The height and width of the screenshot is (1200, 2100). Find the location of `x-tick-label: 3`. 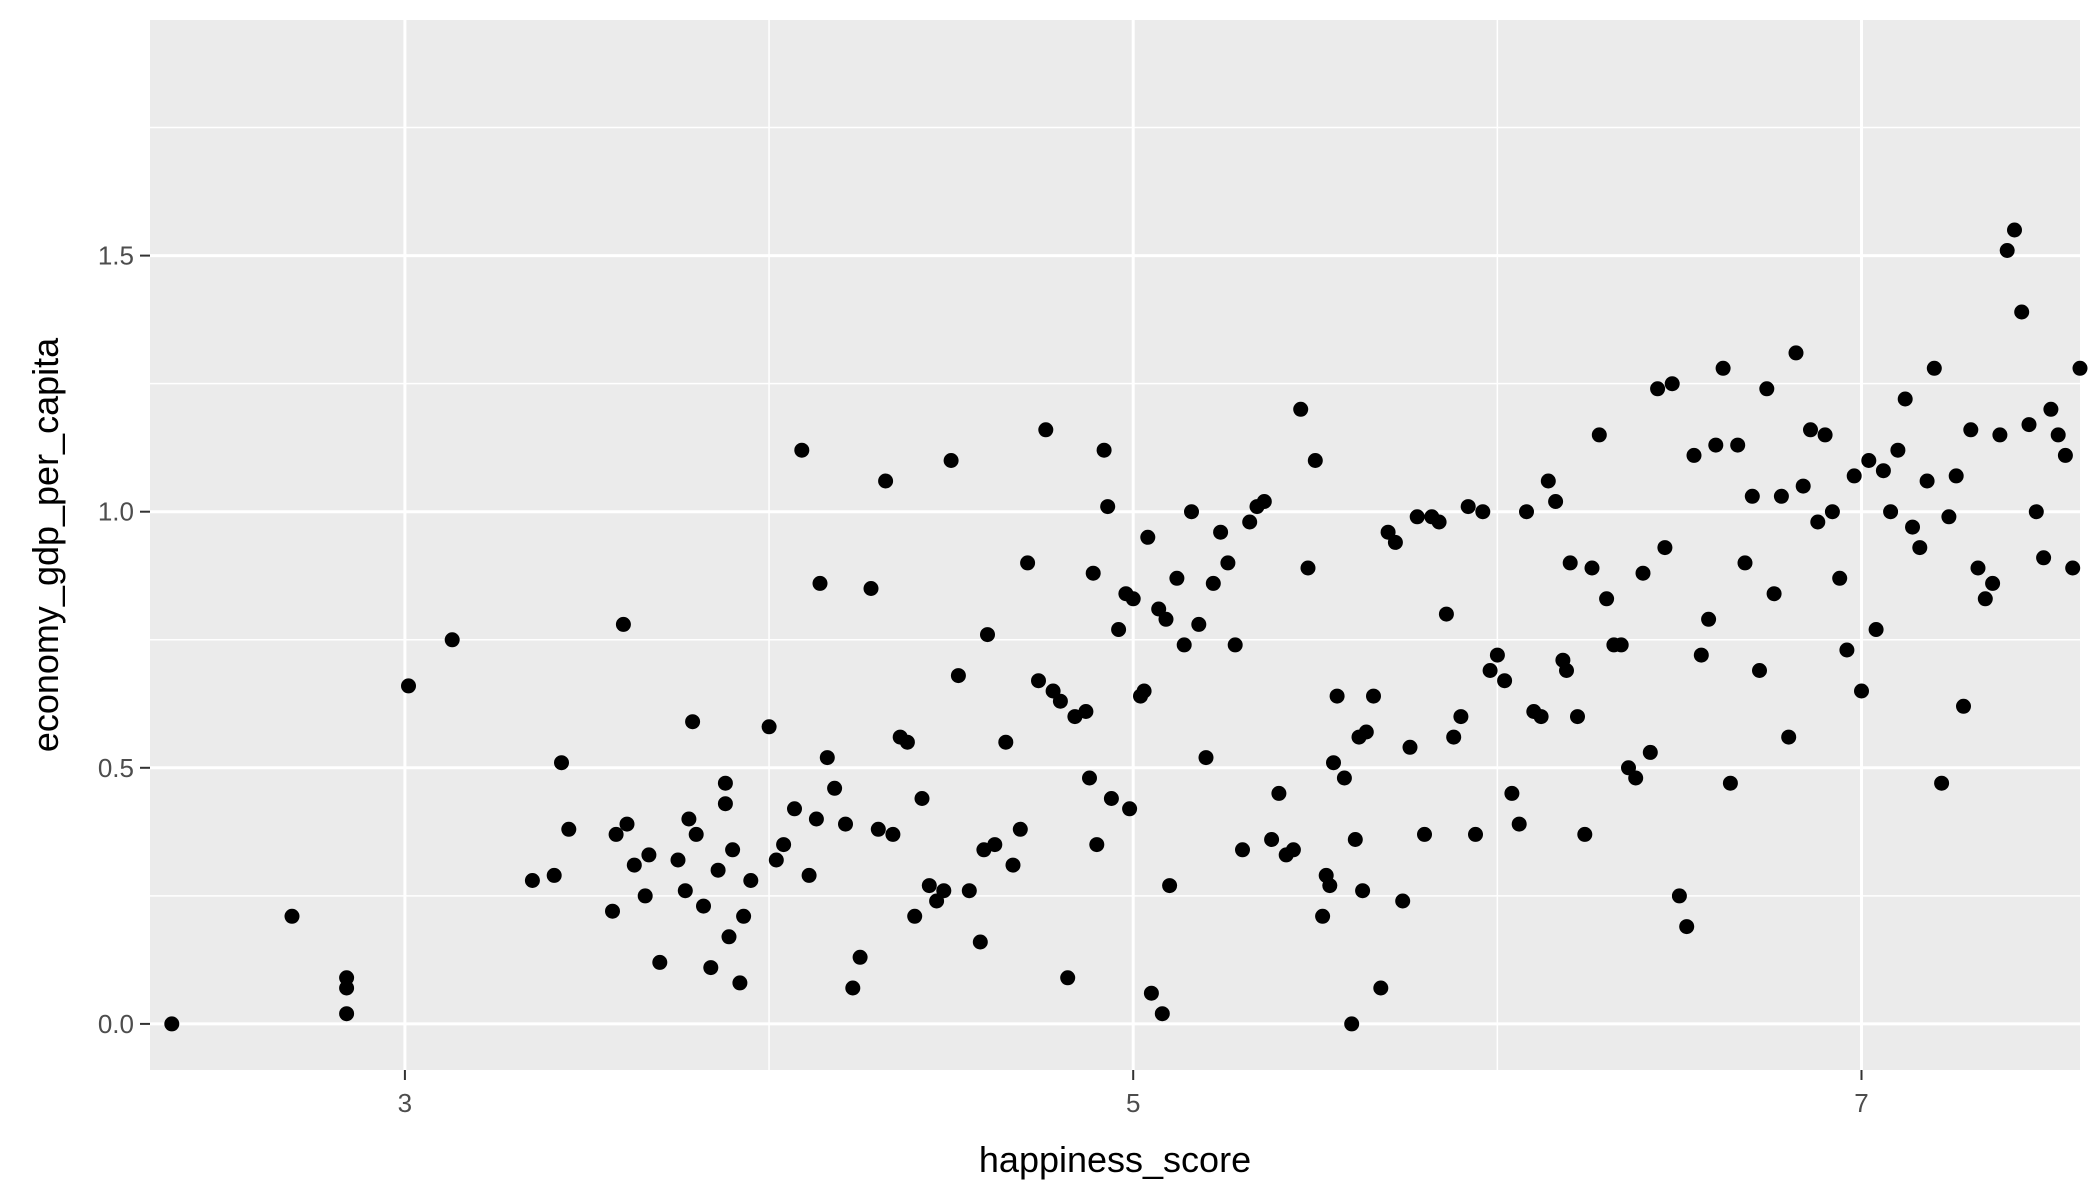

x-tick-label: 3 is located at coordinates (405, 1103).